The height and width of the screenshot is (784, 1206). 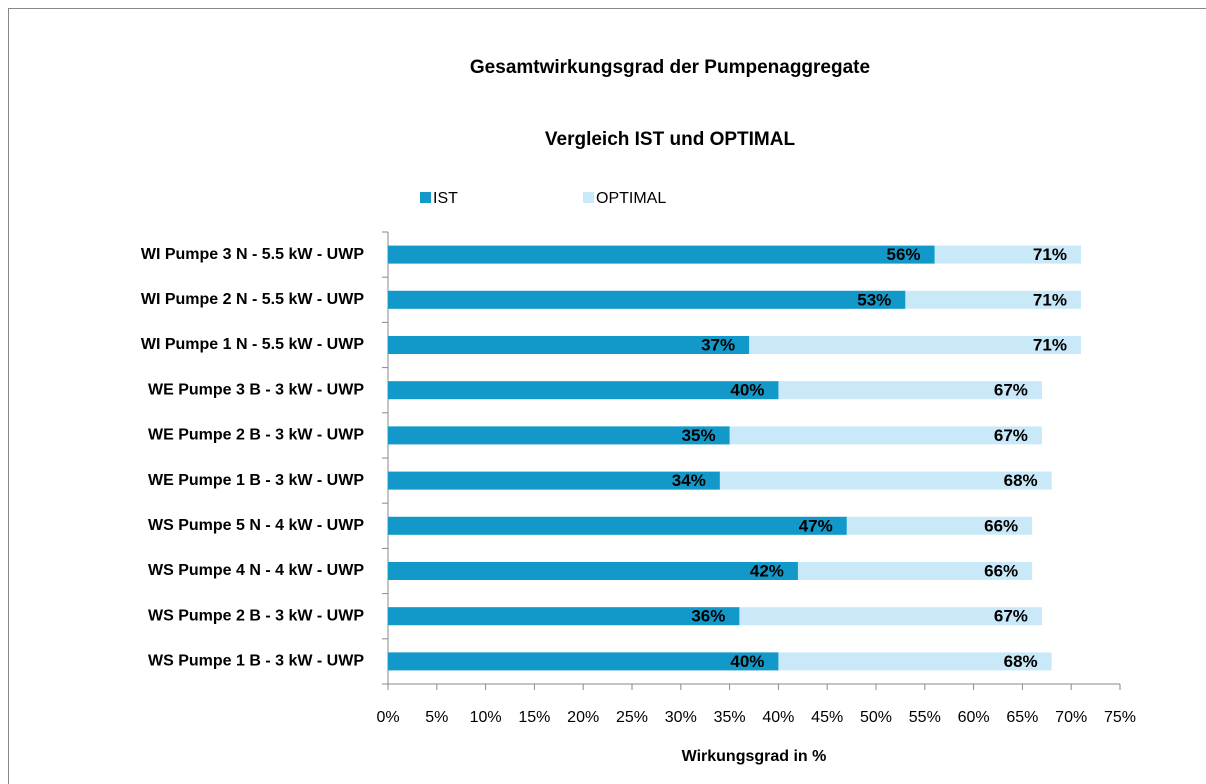 What do you see at coordinates (670, 67) in the screenshot?
I see `chart-title: Gesamtwirkungsgrad der Pumpenaggregate` at bounding box center [670, 67].